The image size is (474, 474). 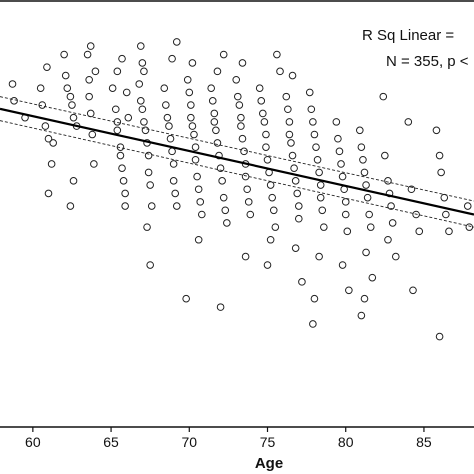 What do you see at coordinates (269, 463) in the screenshot?
I see `x-axis-title: Age` at bounding box center [269, 463].